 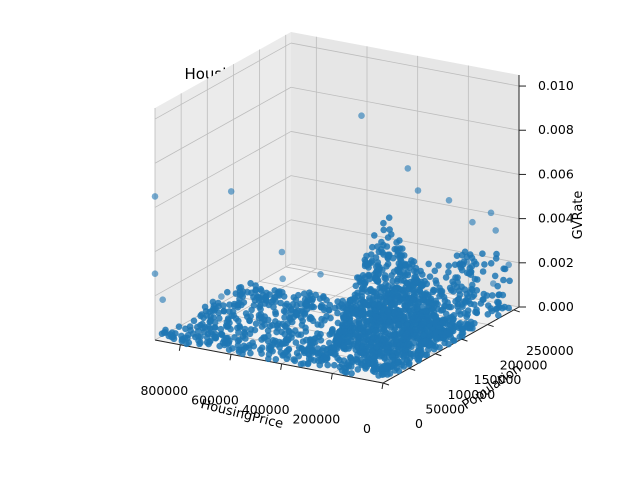 What do you see at coordinates (556, 262) in the screenshot?
I see `z-tick-label: 0.002` at bounding box center [556, 262].